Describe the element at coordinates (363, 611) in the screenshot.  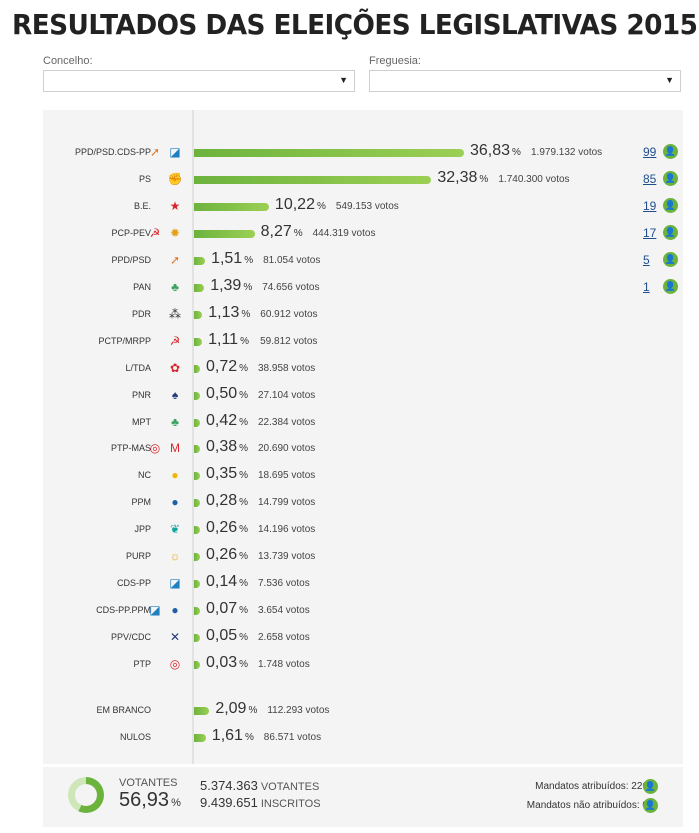
I see `party-row: CDS-PP.PPM ◪ ● 0,07% 3.654 votos` at that location.